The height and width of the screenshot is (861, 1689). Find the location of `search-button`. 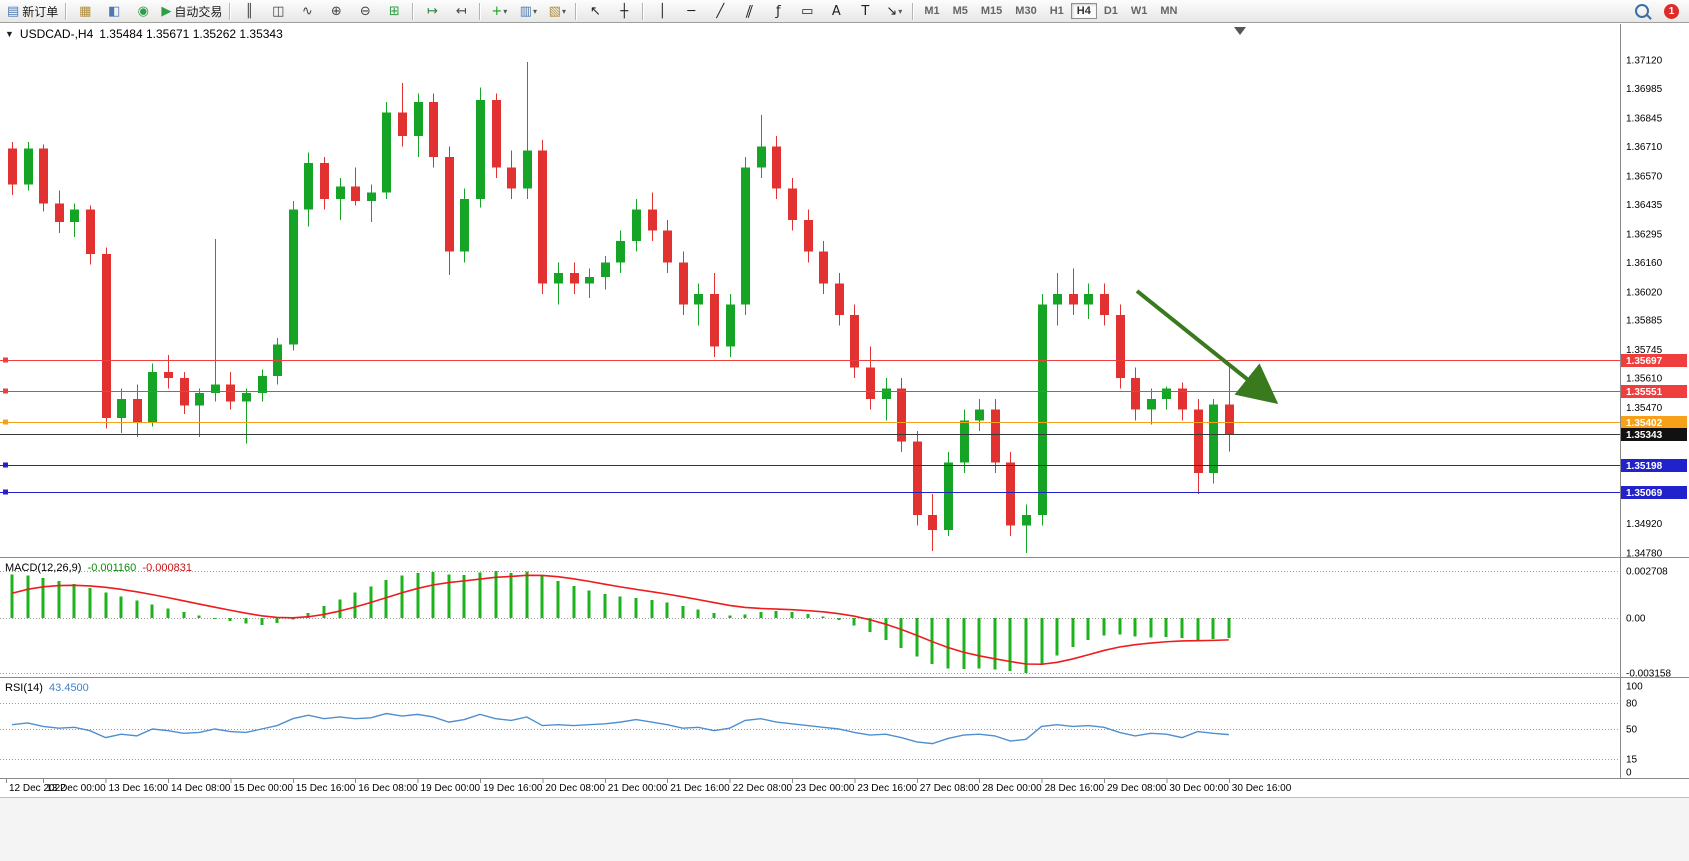

search-button is located at coordinates (1642, 11).